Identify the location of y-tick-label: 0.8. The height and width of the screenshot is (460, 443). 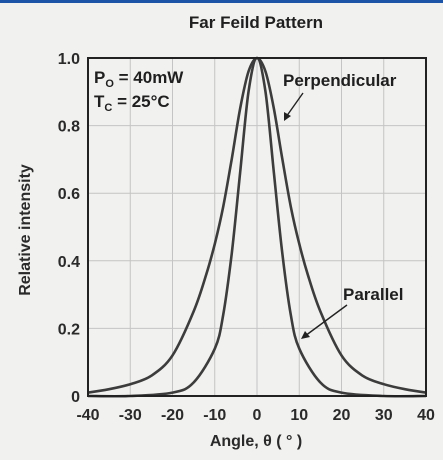
(69, 127).